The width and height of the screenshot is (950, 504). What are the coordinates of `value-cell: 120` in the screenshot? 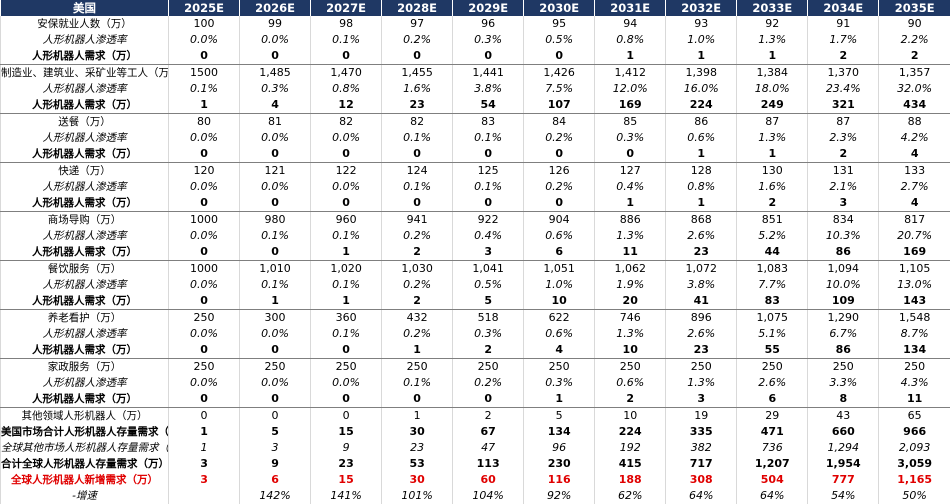 It's located at (203, 170).